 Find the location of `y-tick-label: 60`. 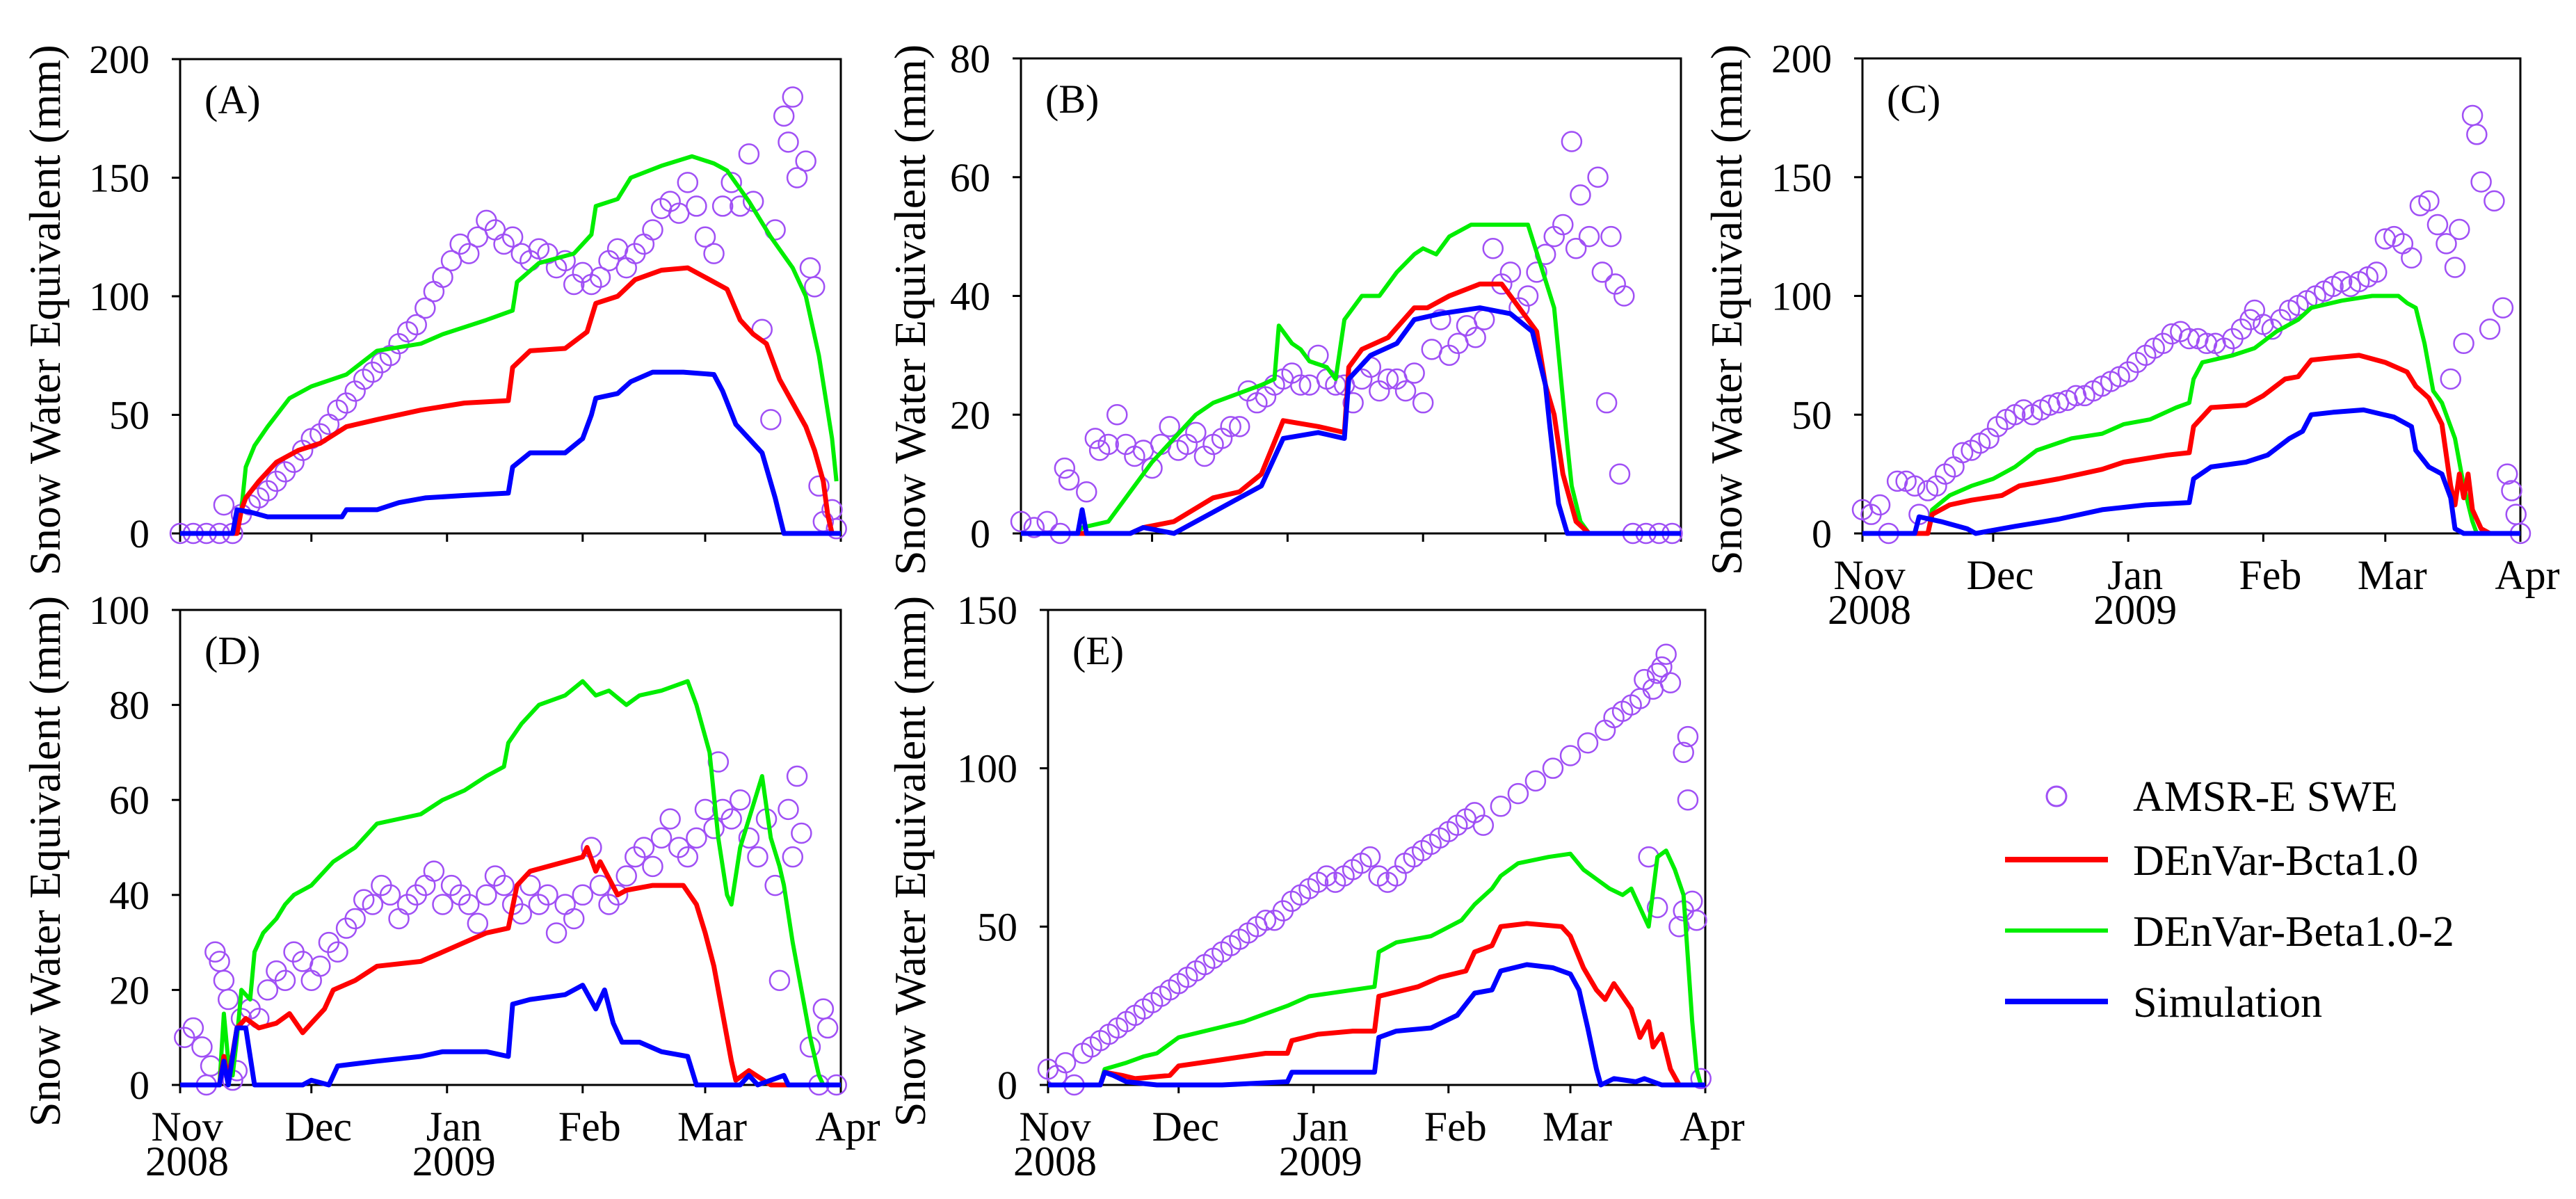

y-tick-label: 60 is located at coordinates (129, 800).